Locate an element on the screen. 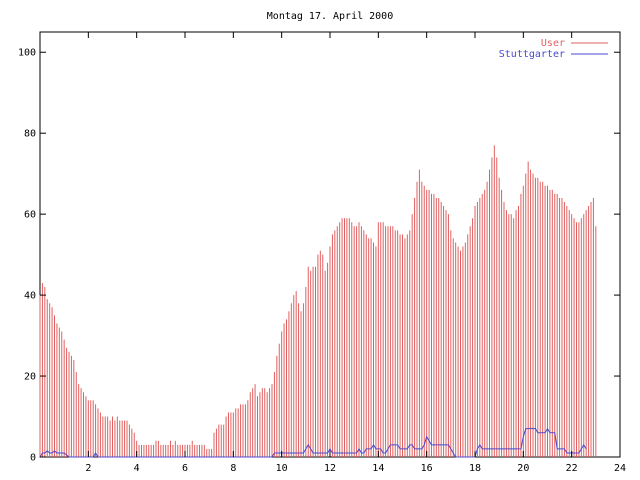 The width and height of the screenshot is (640, 480). y-tick-label: 80 is located at coordinates (30, 134).